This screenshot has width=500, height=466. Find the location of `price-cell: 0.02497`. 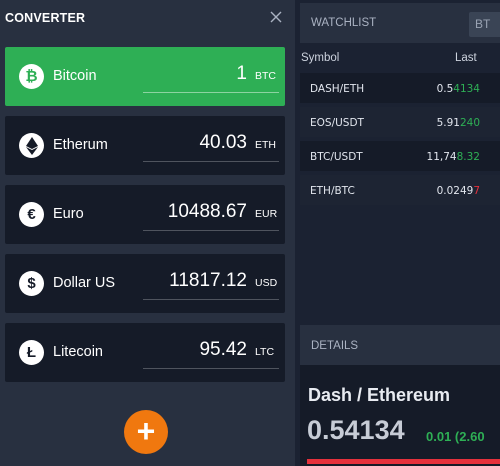

price-cell: 0.02497 is located at coordinates (458, 191).